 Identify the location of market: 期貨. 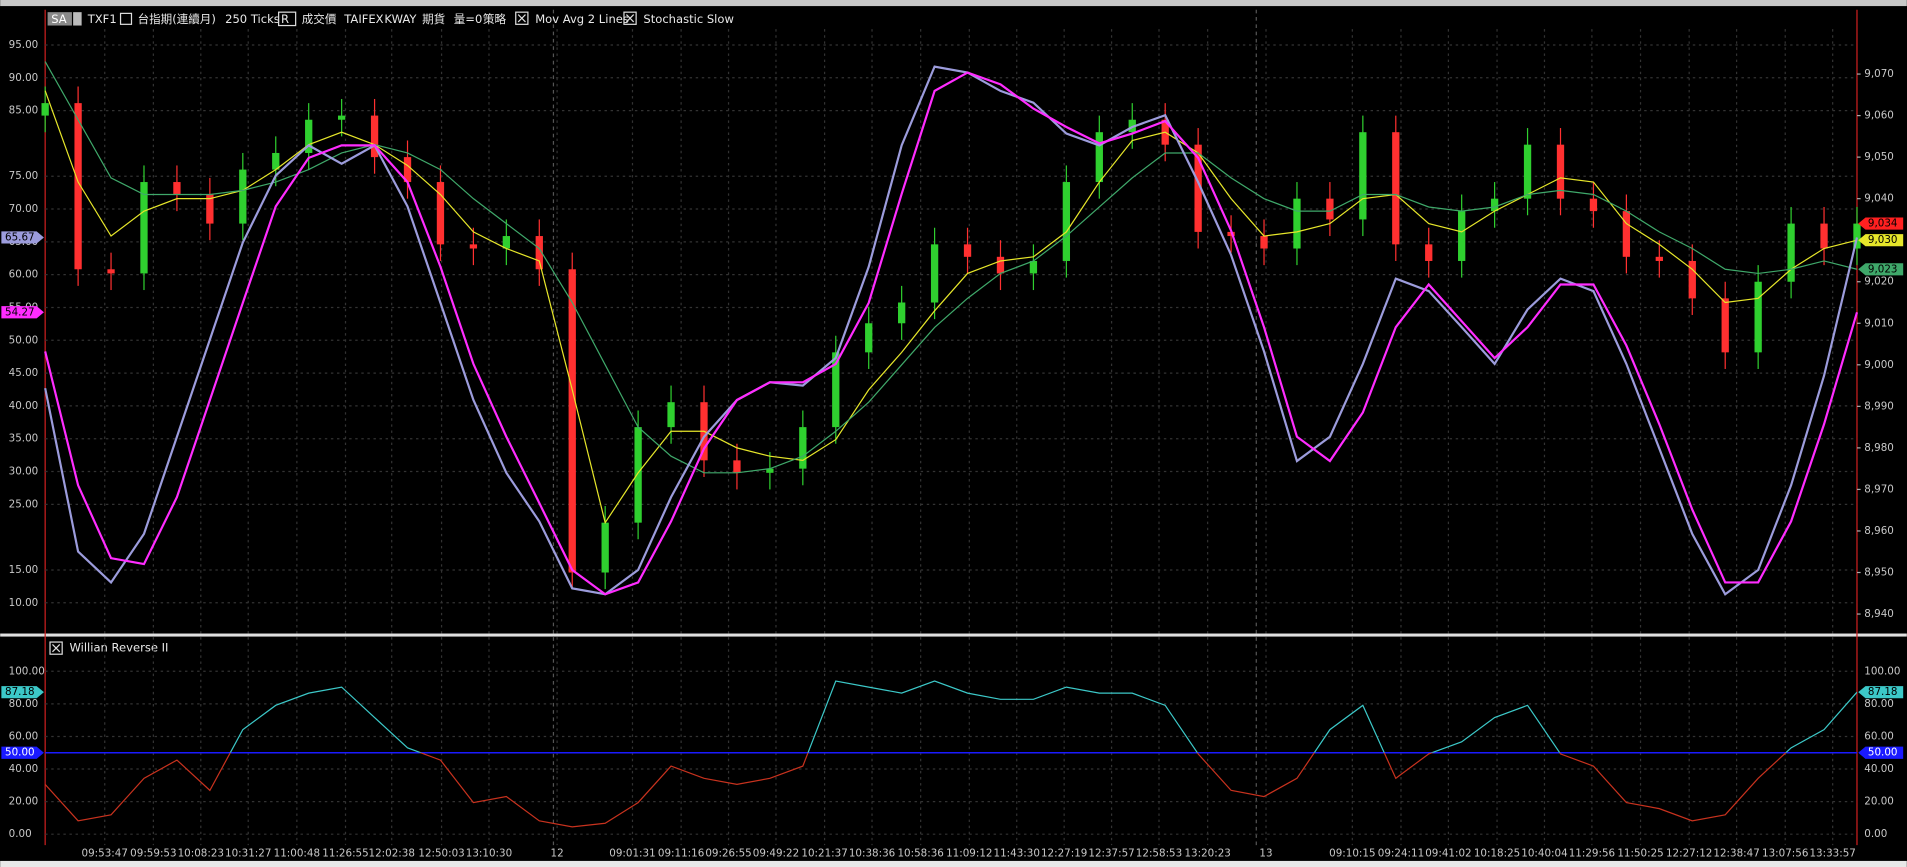
(433, 19).